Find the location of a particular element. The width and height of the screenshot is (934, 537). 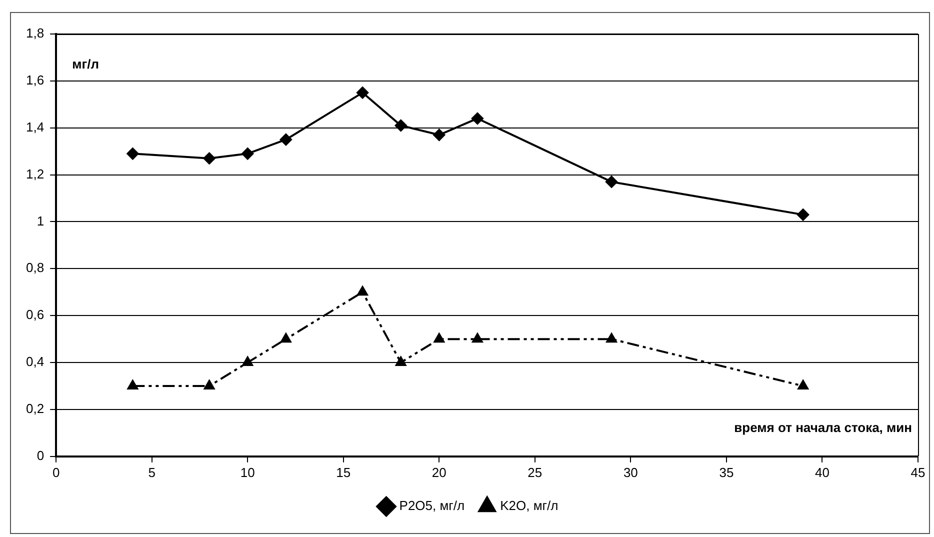

x-tick-label: 35 is located at coordinates (726, 472).